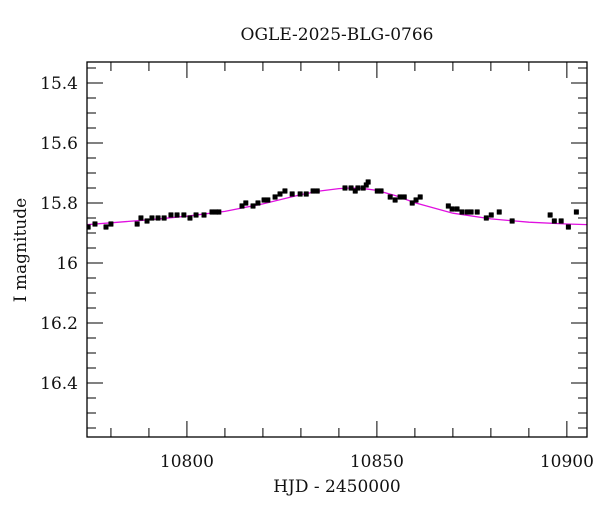 Image resolution: width=600 pixels, height=512 pixels. What do you see at coordinates (377, 462) in the screenshot?
I see `x-tick-label: 10850` at bounding box center [377, 462].